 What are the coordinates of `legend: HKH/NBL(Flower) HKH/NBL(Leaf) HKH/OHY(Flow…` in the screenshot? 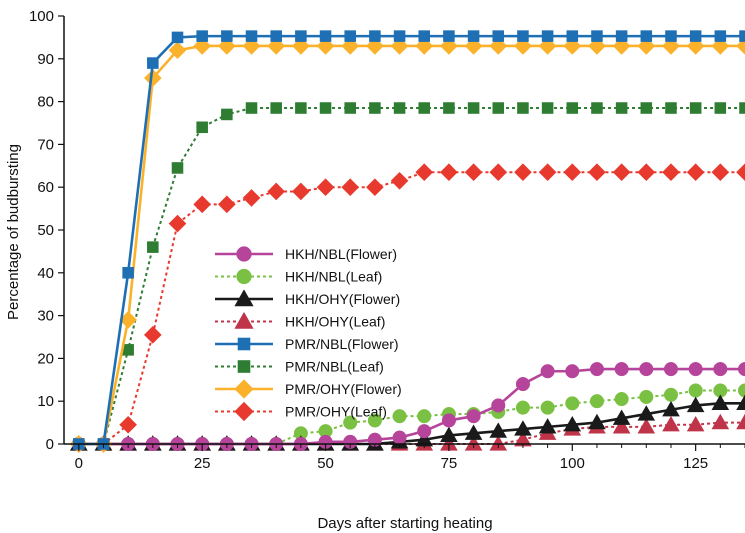 It's located at (308, 334).